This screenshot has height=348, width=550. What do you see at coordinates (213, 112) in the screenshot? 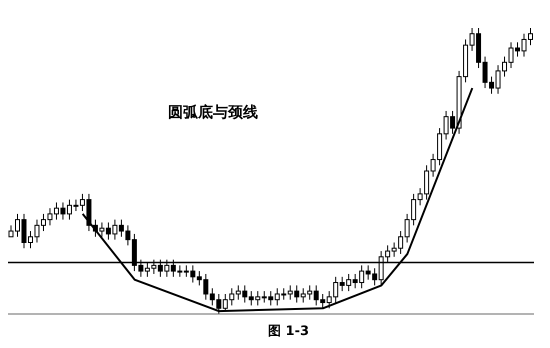
I see `annotation: 圆弧底与颈线` at bounding box center [213, 112].